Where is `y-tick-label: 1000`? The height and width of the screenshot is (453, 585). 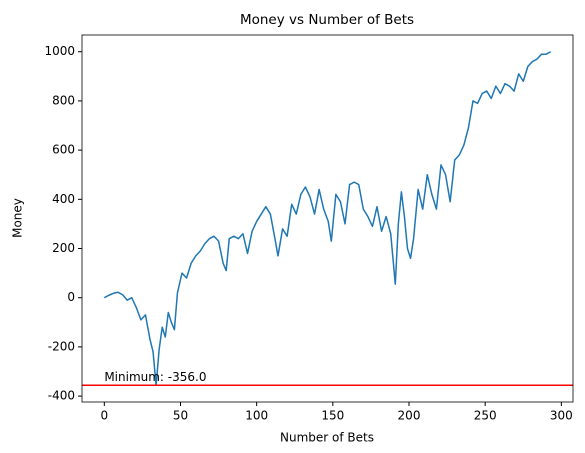
y-tick-label: 1000 is located at coordinates (59, 51).